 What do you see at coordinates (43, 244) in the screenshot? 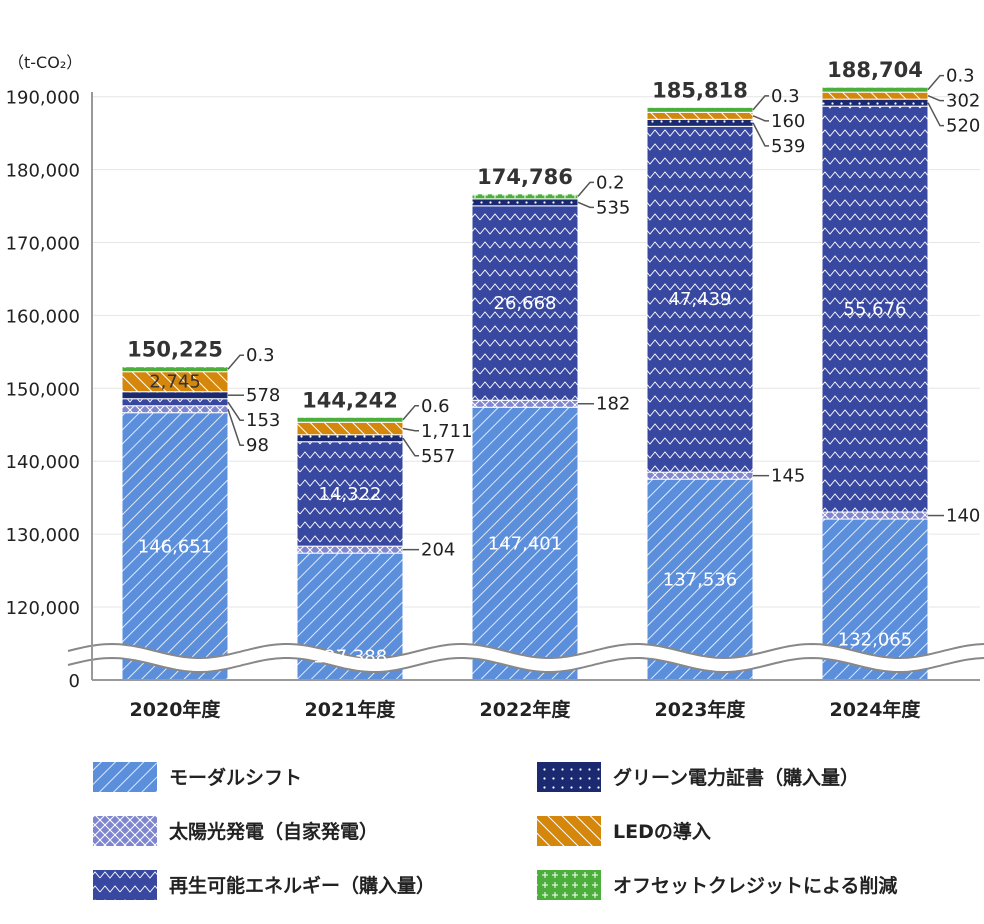
I see `y-tick-label: 170,000` at bounding box center [43, 244].